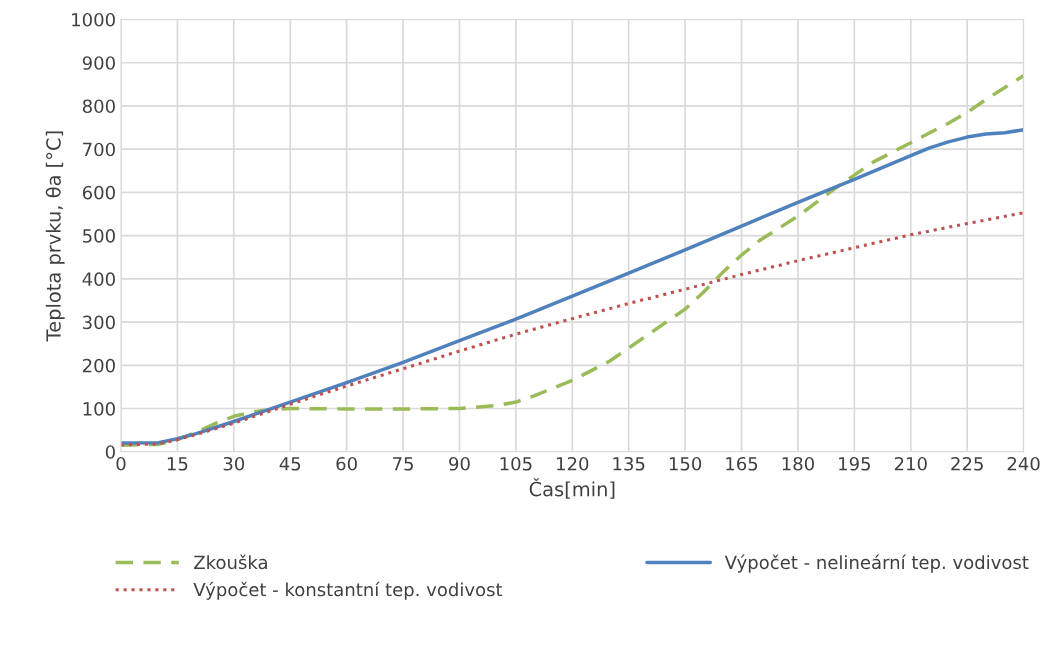 Image resolution: width=1052 pixels, height=650 pixels. Describe the element at coordinates (290, 464) in the screenshot. I see `x-tick-label: 45` at that location.